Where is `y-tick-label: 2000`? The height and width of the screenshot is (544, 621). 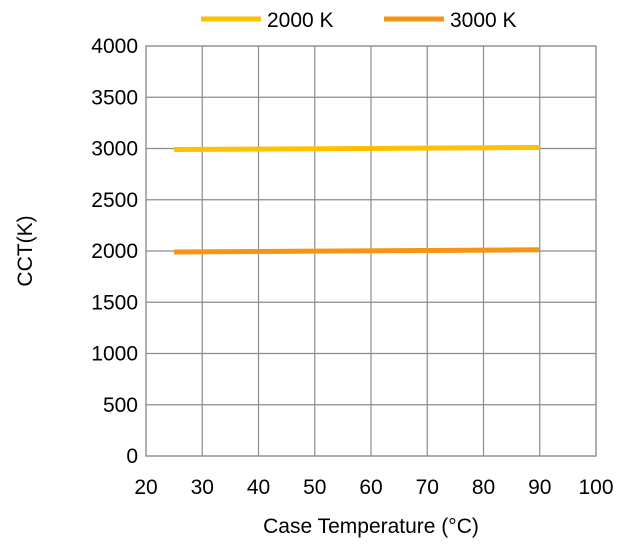 y-tick-label: 2000 is located at coordinates (114, 251).